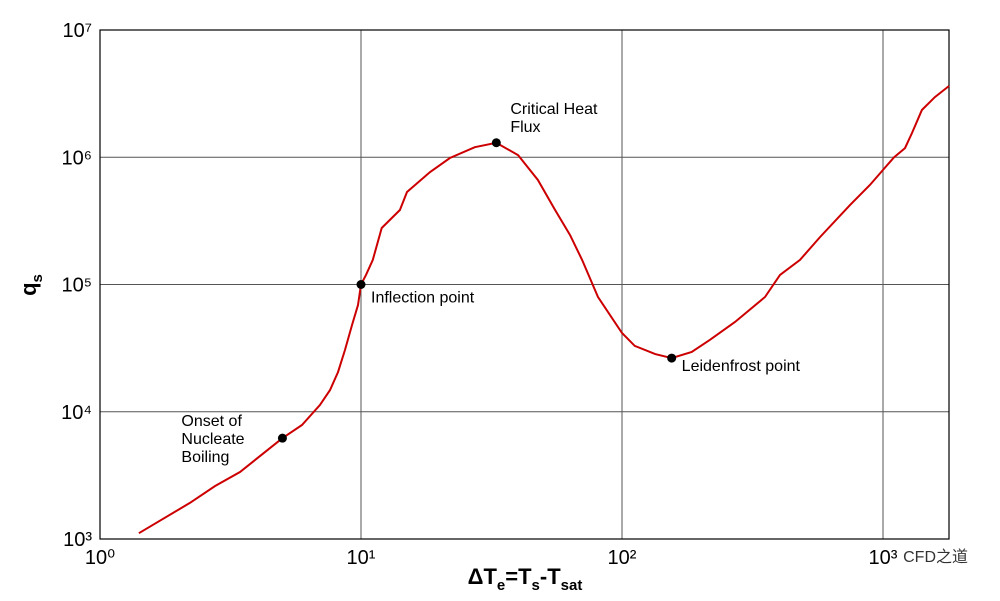 This screenshot has height=601, width=1000. What do you see at coordinates (483, 576) in the screenshot?
I see `x-axis-label-part: ΔT` at bounding box center [483, 576].